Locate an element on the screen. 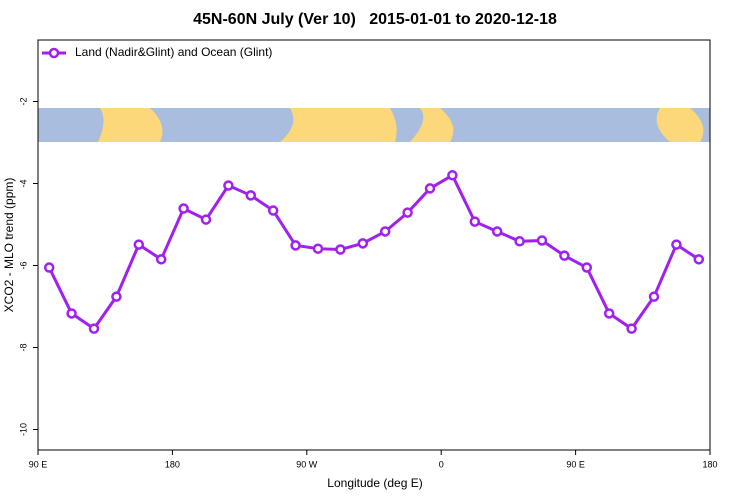 Image resolution: width=750 pixels, height=500 pixels. legend-marker is located at coordinates (54, 53).